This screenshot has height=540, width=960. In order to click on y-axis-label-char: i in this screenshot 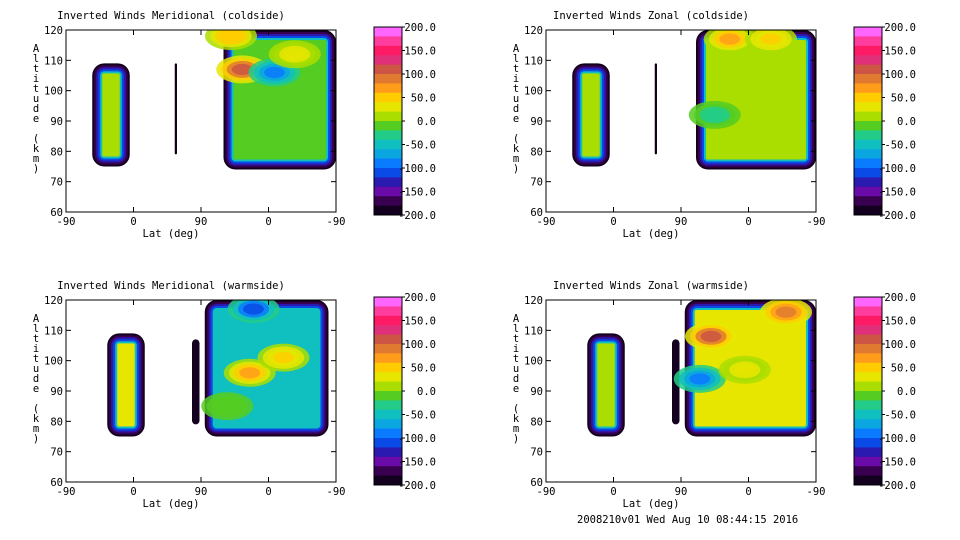, I will do `click(516, 79)`.